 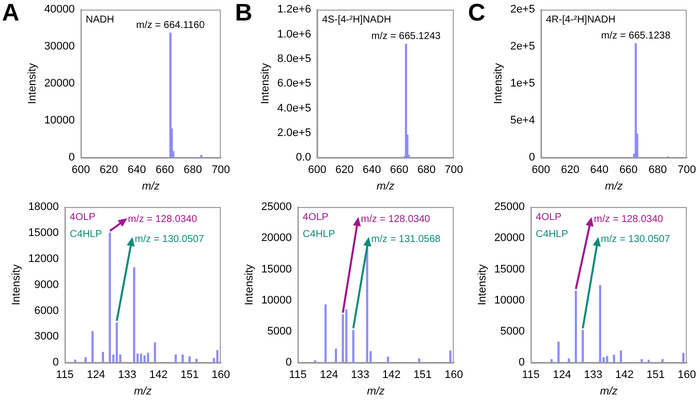 What do you see at coordinates (522, 120) in the screenshot?
I see `y-tick-label: 5e+4` at bounding box center [522, 120].